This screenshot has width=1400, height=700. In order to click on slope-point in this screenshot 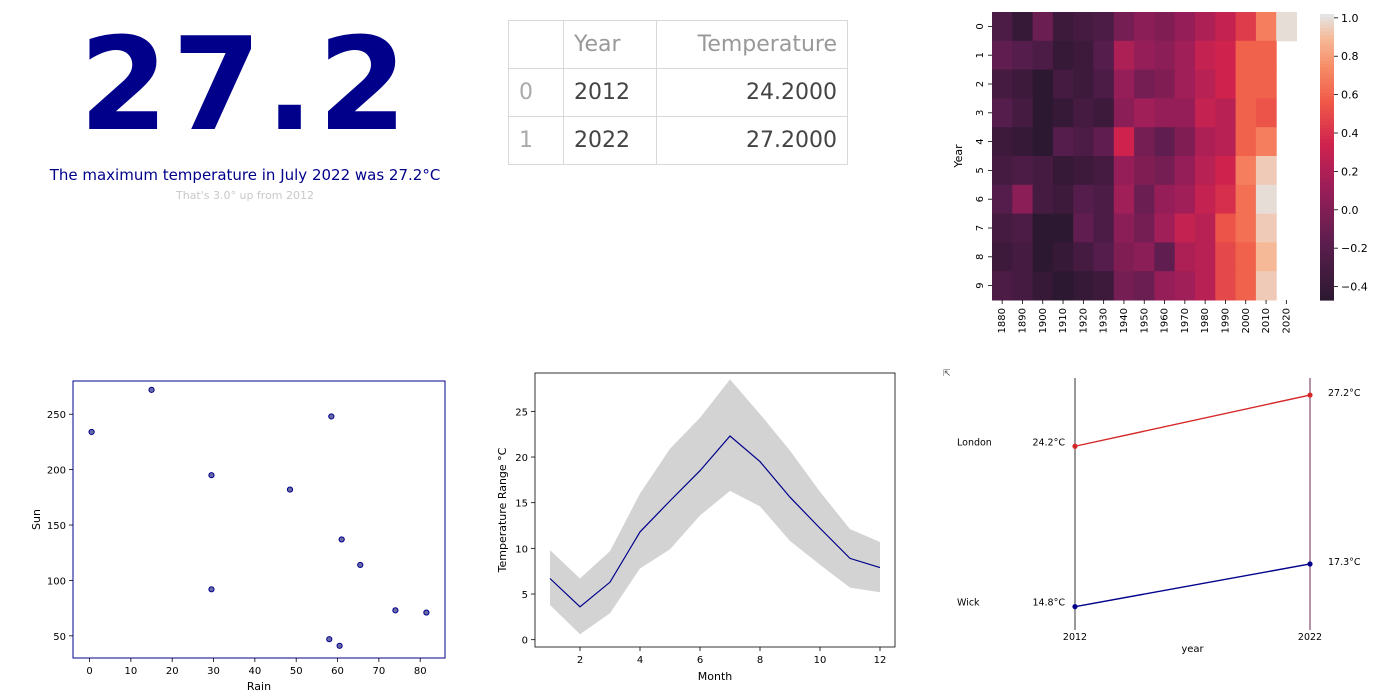, I will do `click(1310, 564)`.